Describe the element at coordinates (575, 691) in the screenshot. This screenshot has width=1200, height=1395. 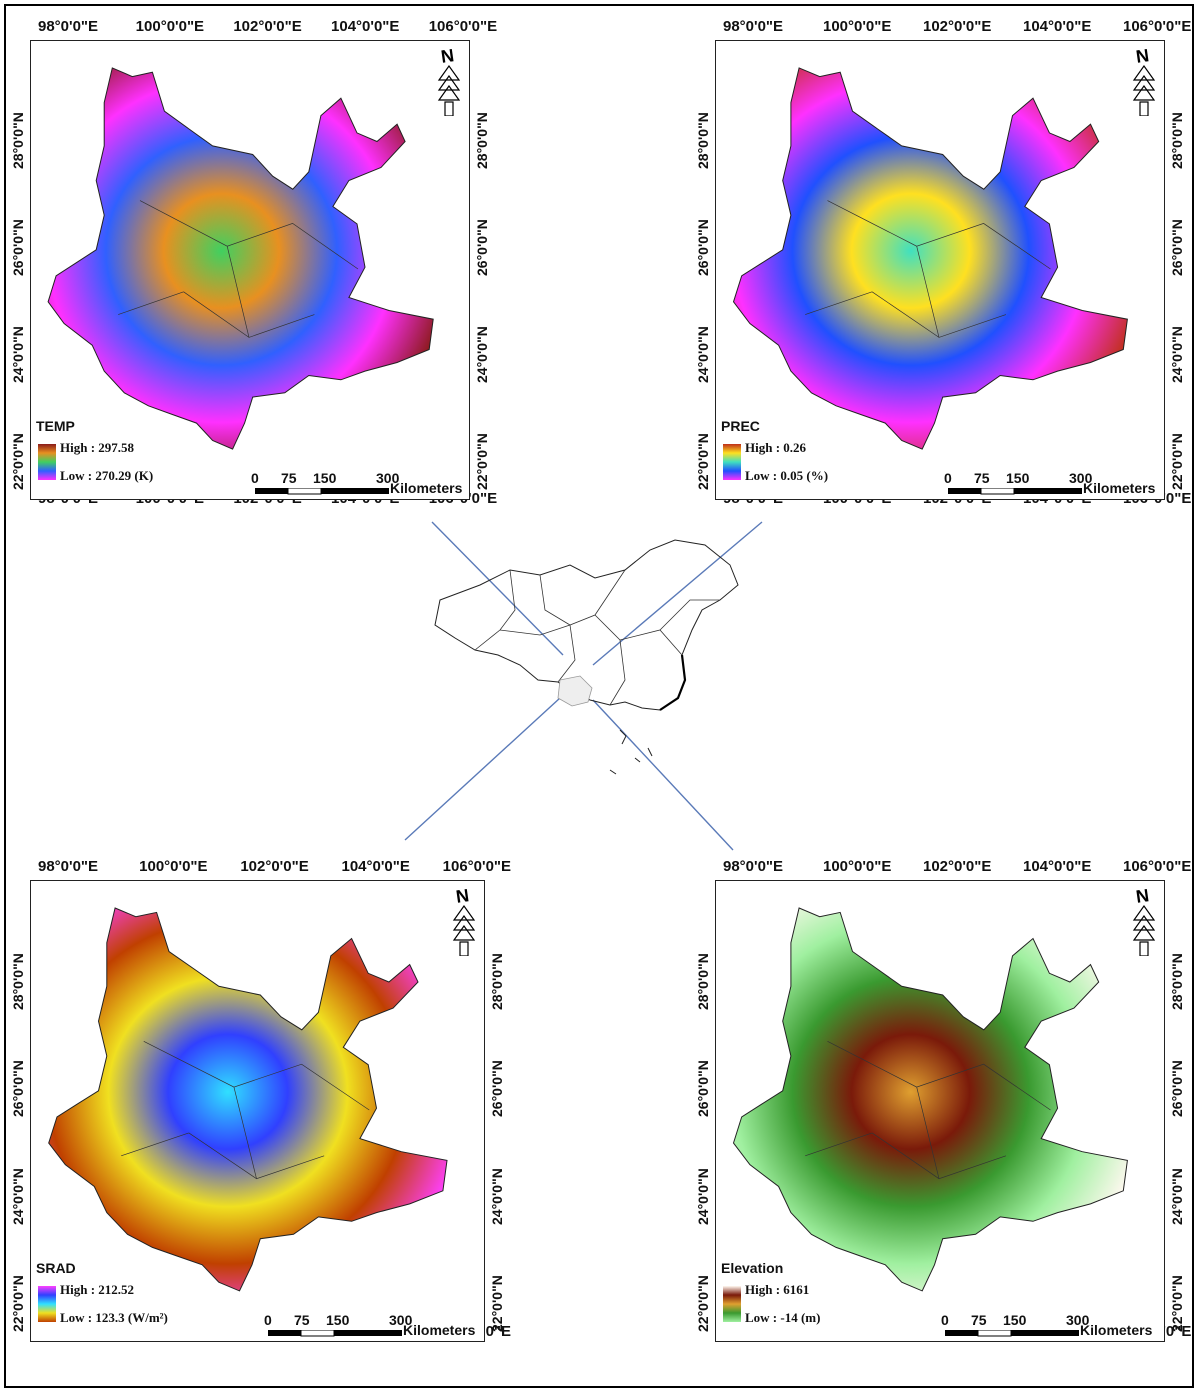
I see `yunnan-highlight` at that location.